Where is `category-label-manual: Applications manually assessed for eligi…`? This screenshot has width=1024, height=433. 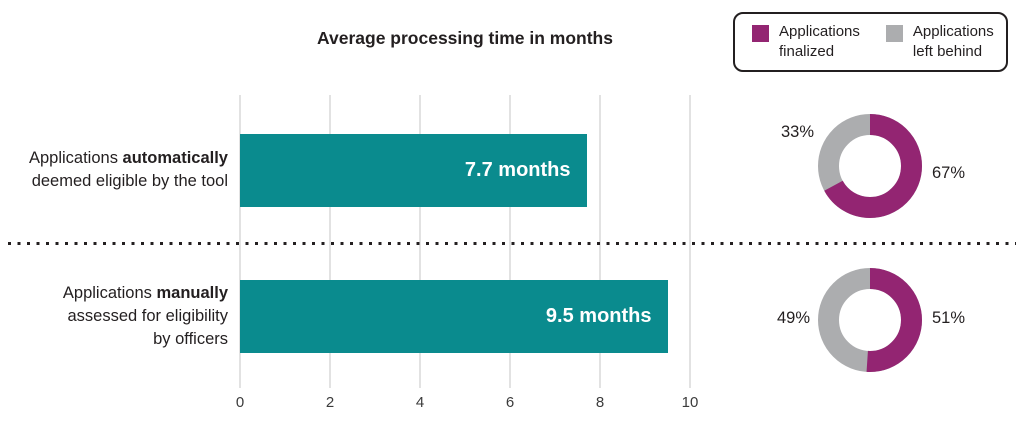 category-label-manual: Applications manually assessed for eligi… is located at coordinates (114, 316).